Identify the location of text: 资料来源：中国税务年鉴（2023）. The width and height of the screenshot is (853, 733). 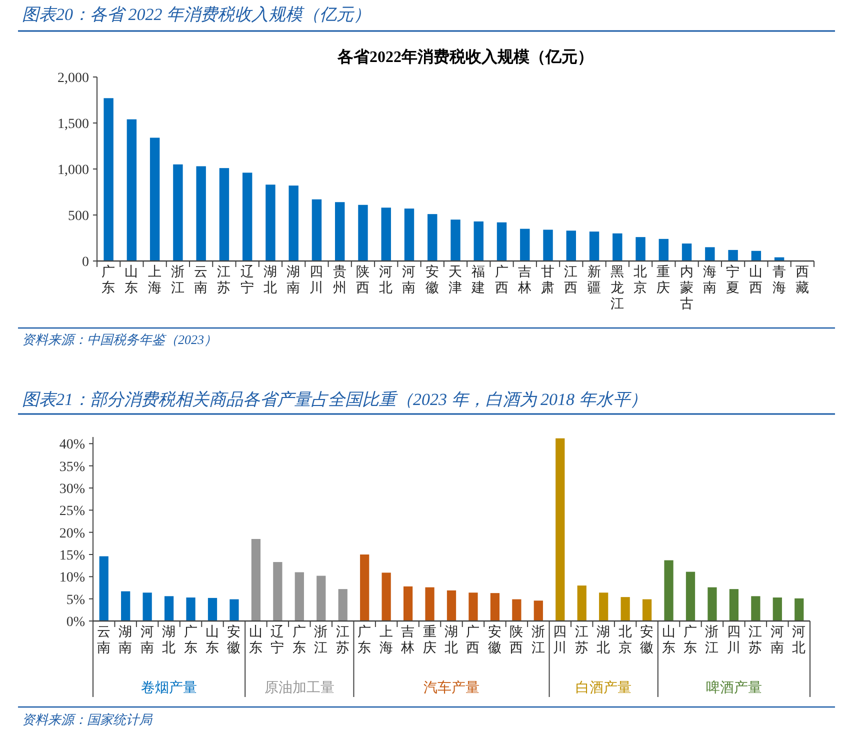
(119, 339).